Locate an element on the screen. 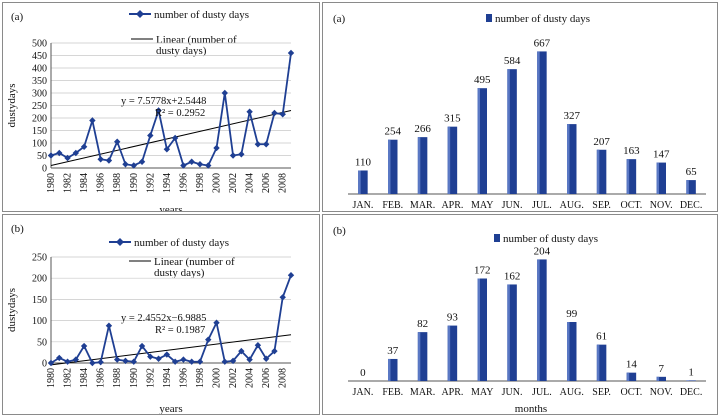 This screenshot has height=419, width=720. bar-value-label: 327 is located at coordinates (572, 116).